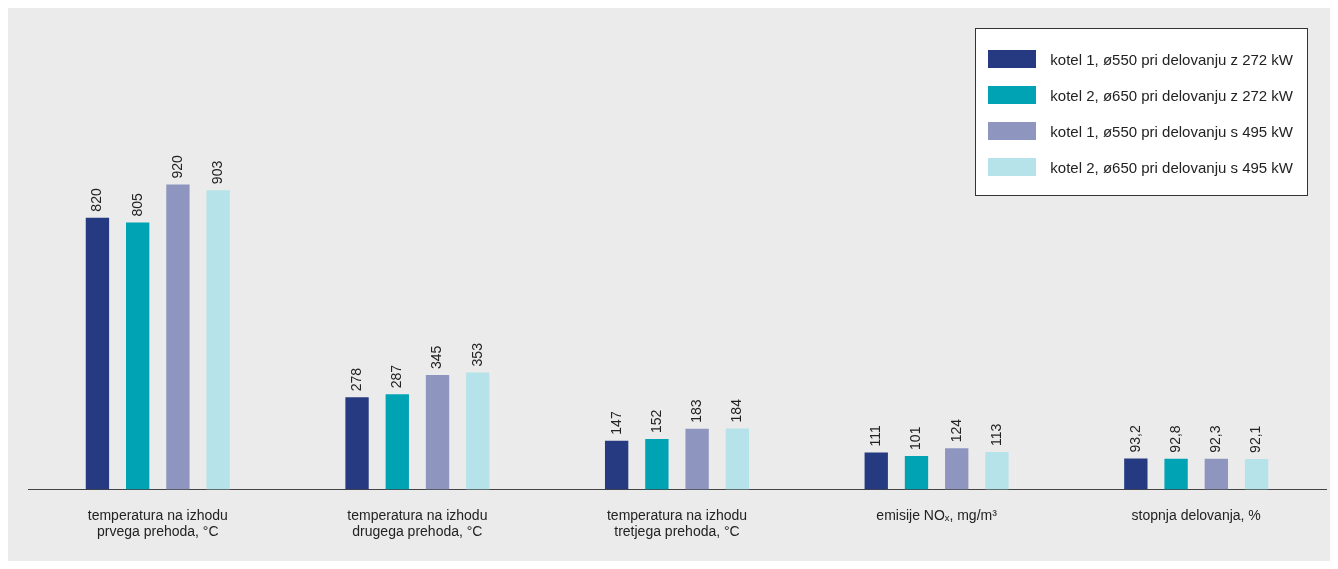 This screenshot has width=1338, height=569. Describe the element at coordinates (1196, 514) in the screenshot. I see `x-tick-label: stopnja delovanja, %` at that location.